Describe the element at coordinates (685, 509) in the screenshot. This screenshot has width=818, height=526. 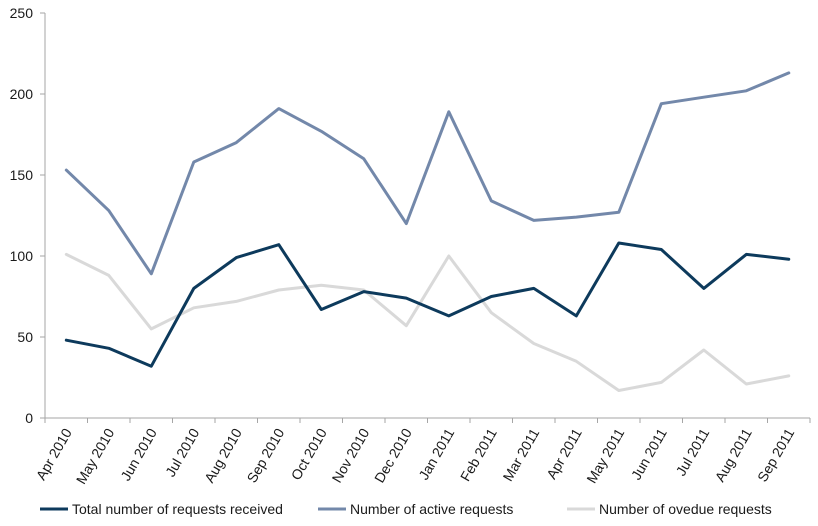
I see `legend-label: Number of ovedue requests` at that location.